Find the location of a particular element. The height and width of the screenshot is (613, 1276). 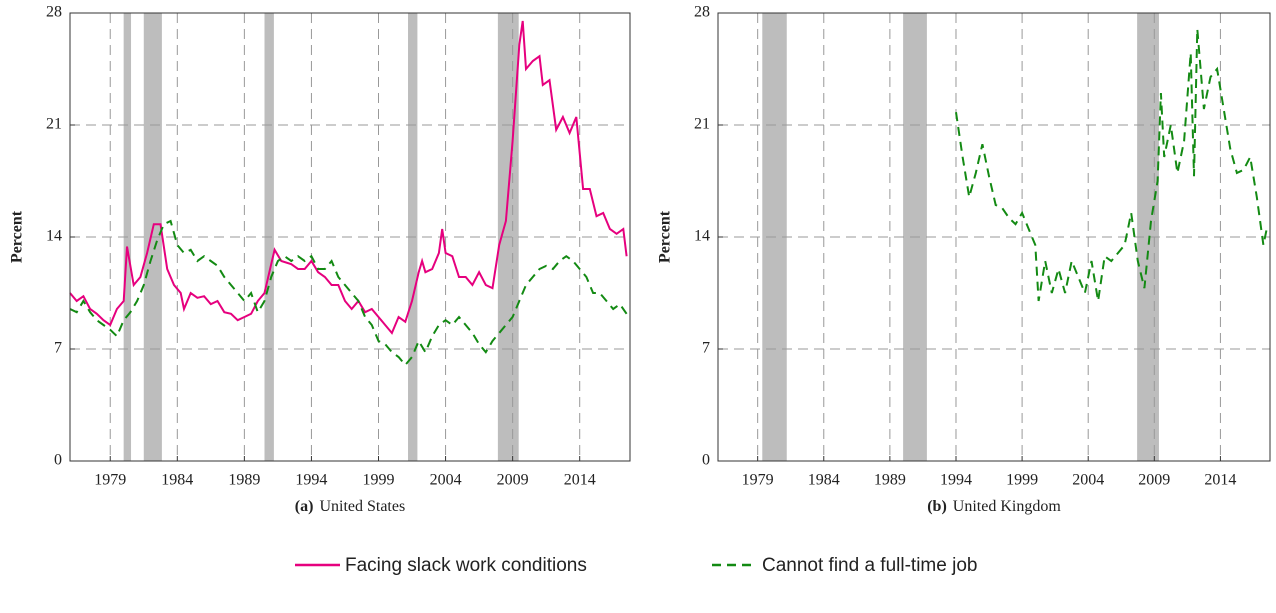

legend-label: Cannot find a full-time job is located at coordinates (869, 565).